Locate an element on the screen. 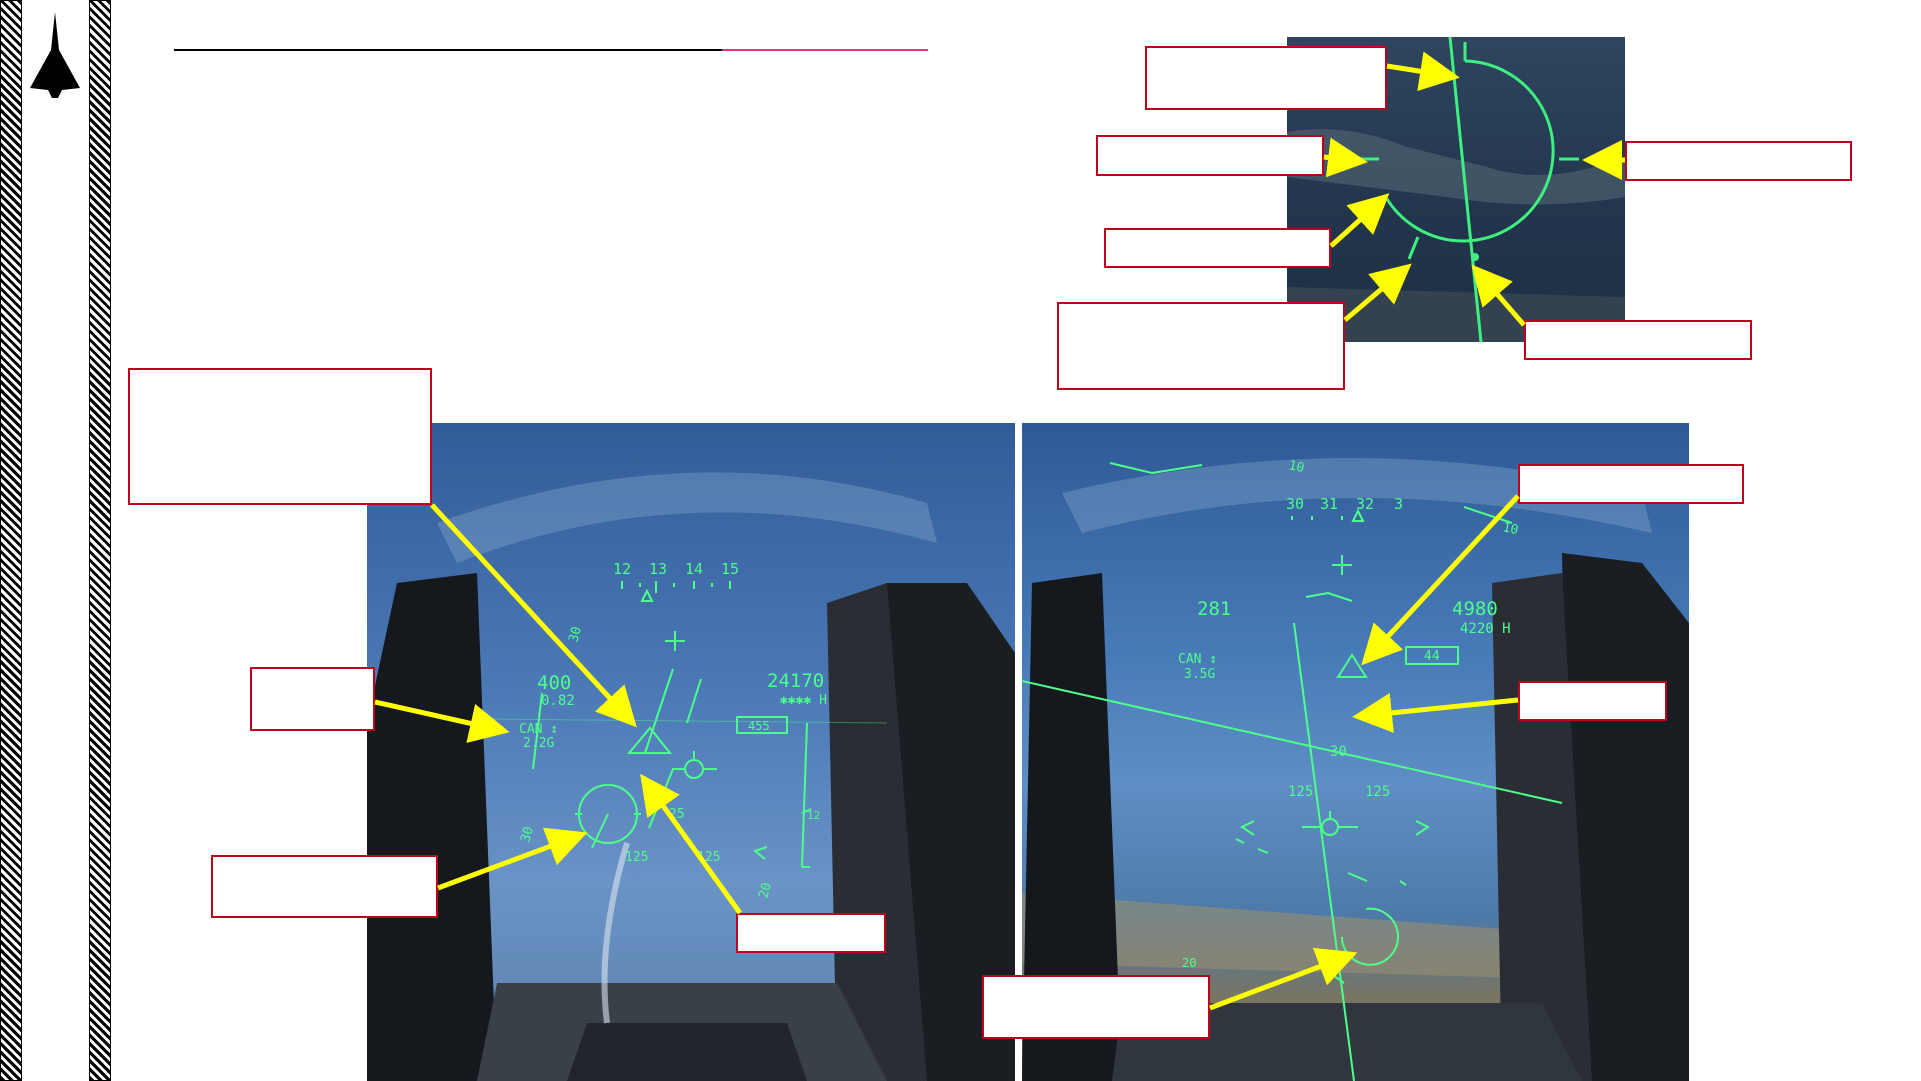  left-range-b: 125 is located at coordinates (708, 857).